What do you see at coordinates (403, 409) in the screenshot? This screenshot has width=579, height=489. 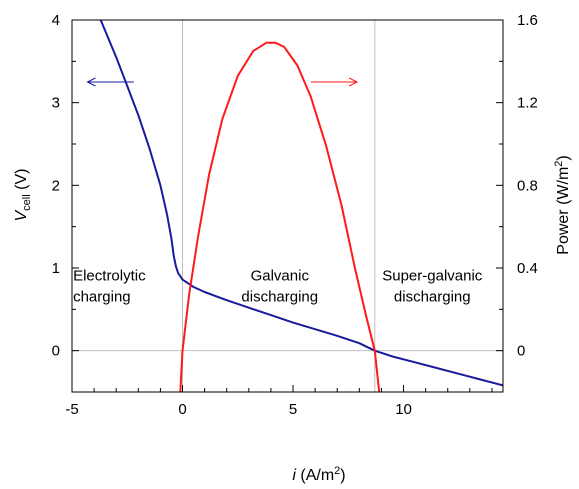 I see `x-tick-label: 10` at bounding box center [403, 409].